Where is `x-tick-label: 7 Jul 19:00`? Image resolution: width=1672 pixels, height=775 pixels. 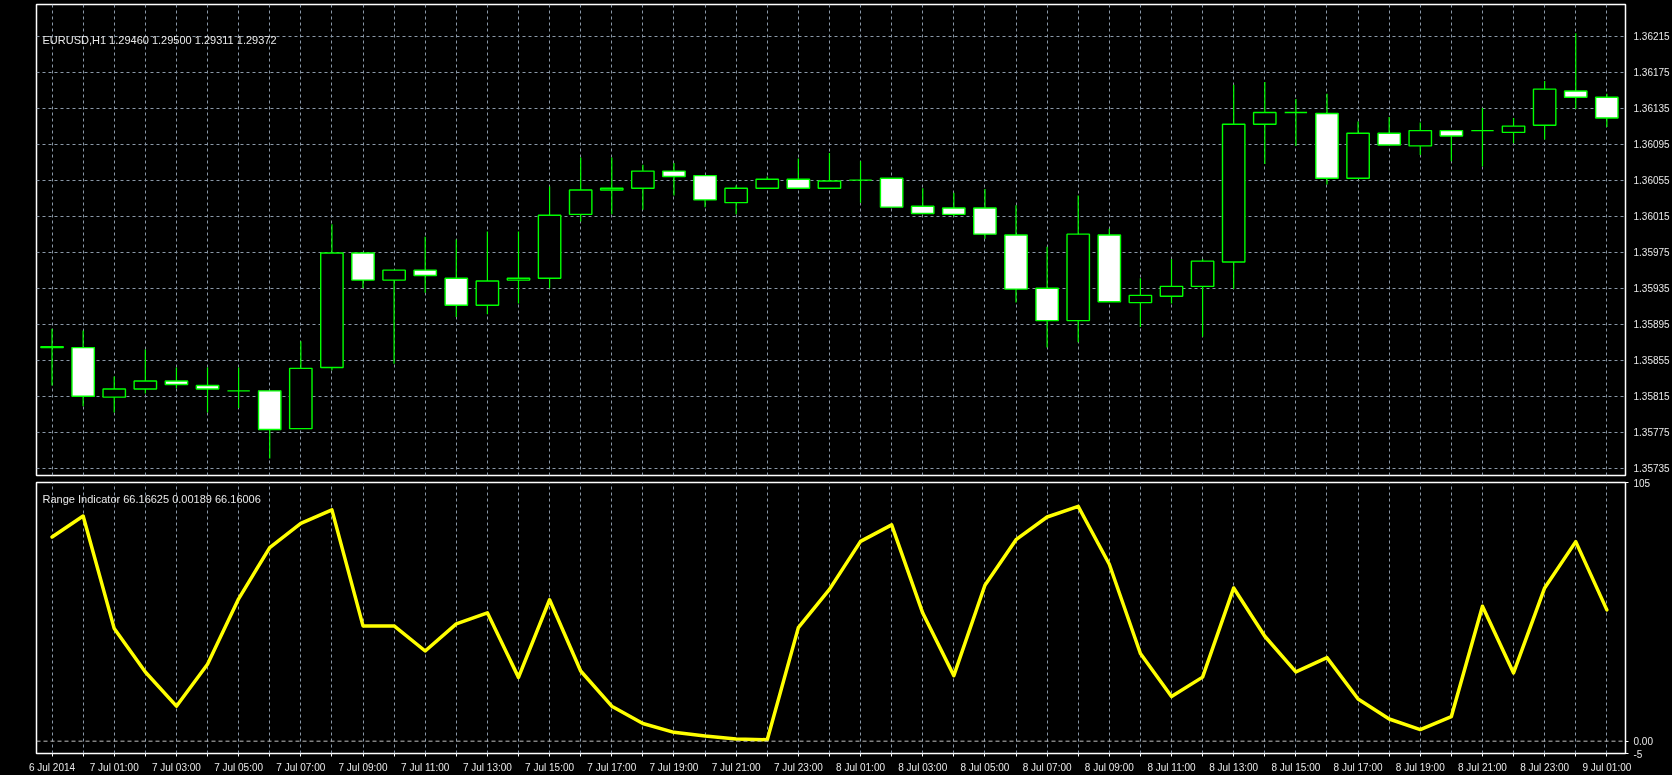
x-tick-label: 7 Jul 19:00 is located at coordinates (674, 767).